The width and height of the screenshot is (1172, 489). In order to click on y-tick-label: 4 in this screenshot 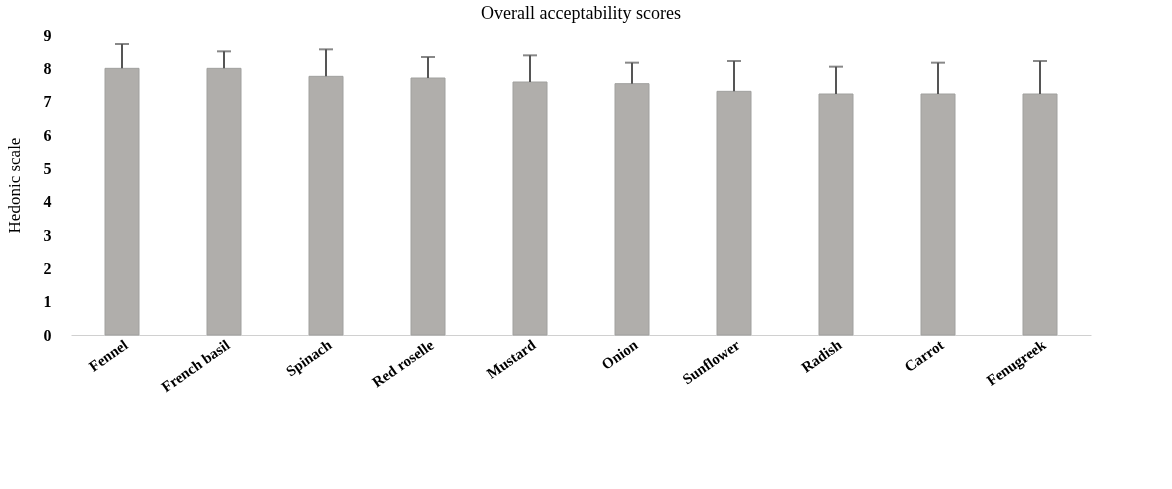, I will do `click(47, 202)`.